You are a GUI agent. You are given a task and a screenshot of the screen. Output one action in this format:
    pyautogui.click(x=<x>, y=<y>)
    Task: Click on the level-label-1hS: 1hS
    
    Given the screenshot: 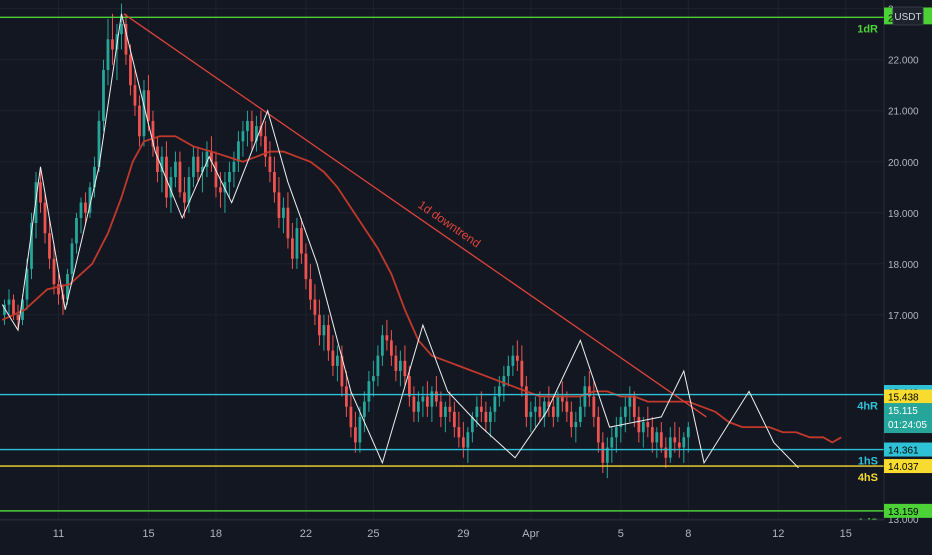 What is the action you would take?
    pyautogui.click(x=868, y=462)
    